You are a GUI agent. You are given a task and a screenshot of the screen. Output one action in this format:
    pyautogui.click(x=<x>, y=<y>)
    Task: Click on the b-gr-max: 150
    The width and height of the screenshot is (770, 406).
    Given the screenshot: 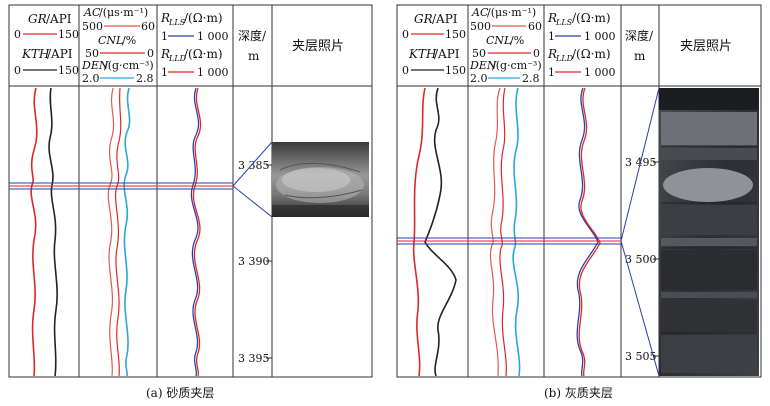 What is the action you would take?
    pyautogui.click(x=455, y=34)
    